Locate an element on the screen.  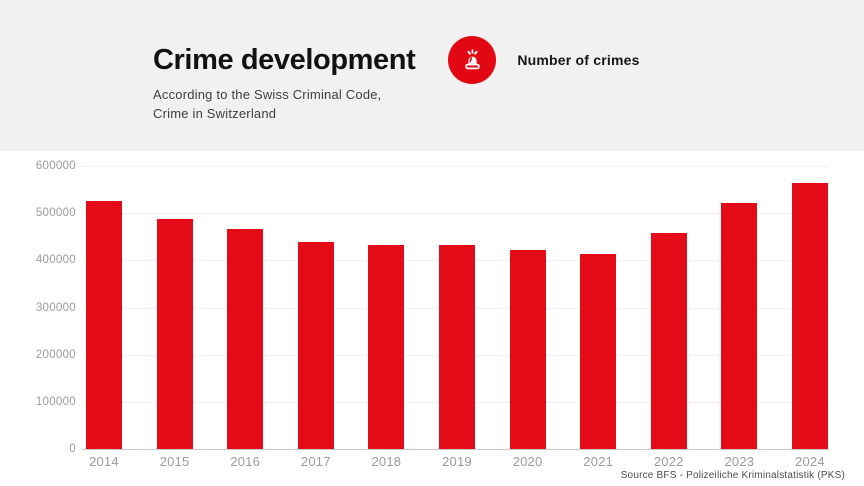
y-axis: 0 100000 200000 300000 400000 500000 600000 is located at coordinates (38, 307).